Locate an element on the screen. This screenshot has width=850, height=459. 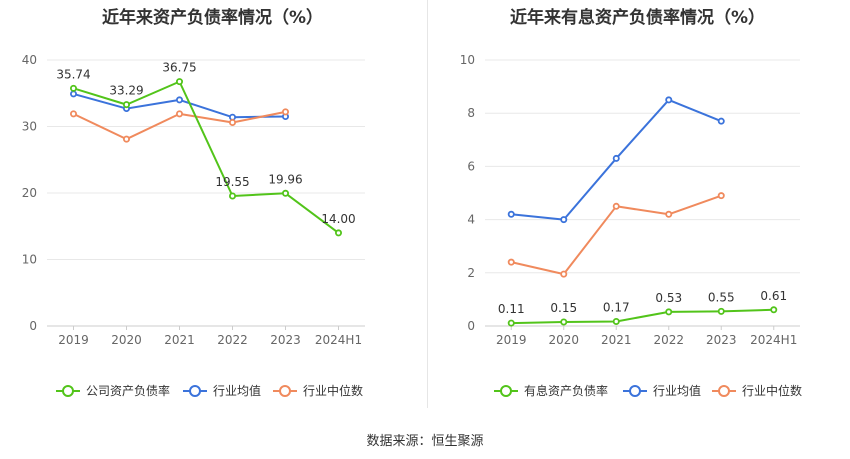
data-label: 0.17 is located at coordinates (616, 307).